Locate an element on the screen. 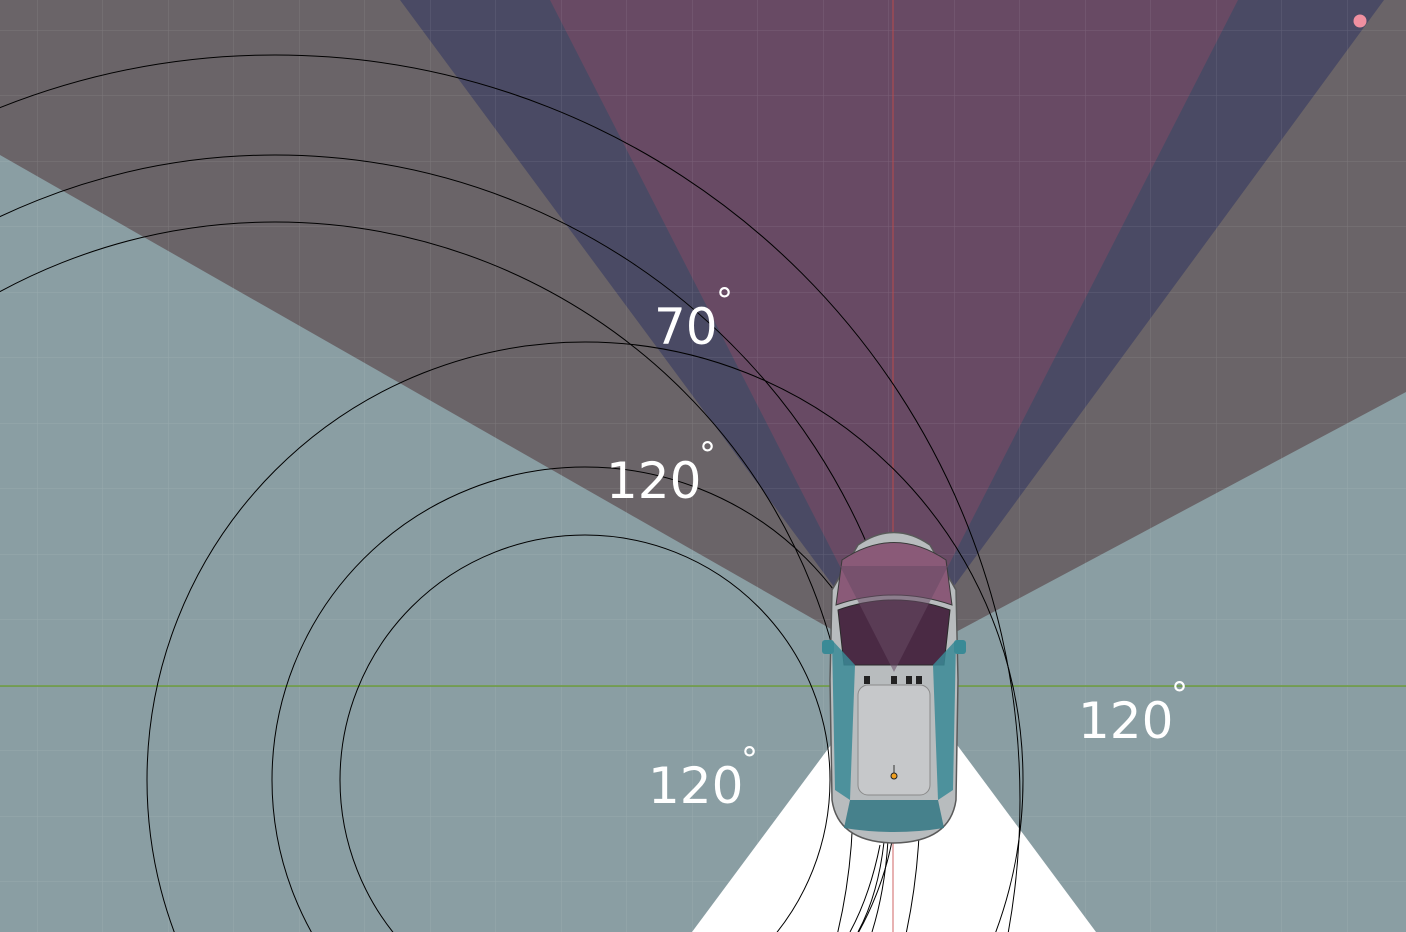 This screenshot has width=1406, height=932. origin-marker is located at coordinates (894, 776).